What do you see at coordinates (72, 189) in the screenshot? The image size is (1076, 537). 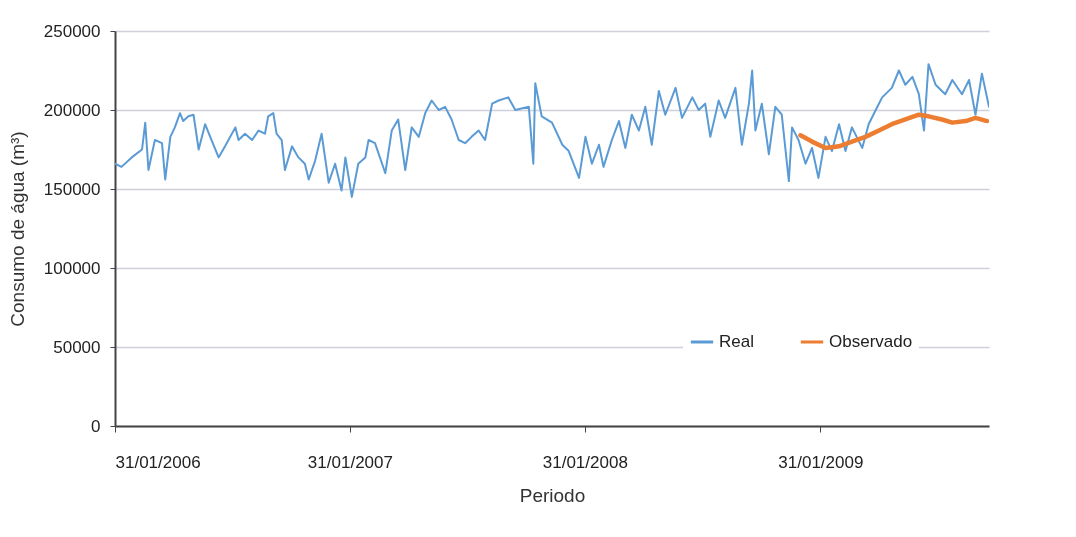 I see `y-tick-label: 150000` at bounding box center [72, 189].